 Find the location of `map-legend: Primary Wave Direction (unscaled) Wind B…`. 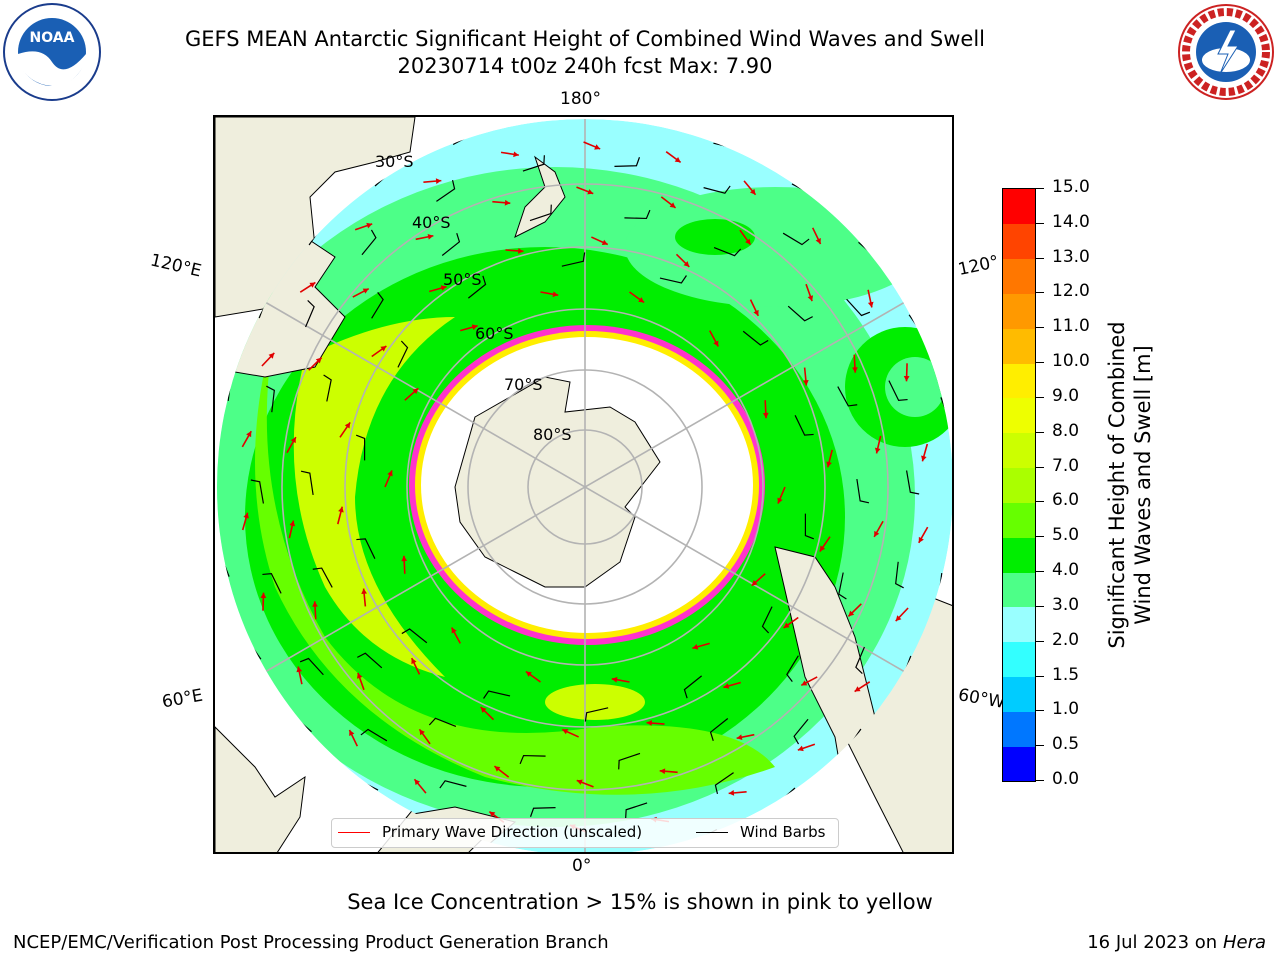

map-legend: Primary Wave Direction (unscaled) Wind B… is located at coordinates (585, 833).